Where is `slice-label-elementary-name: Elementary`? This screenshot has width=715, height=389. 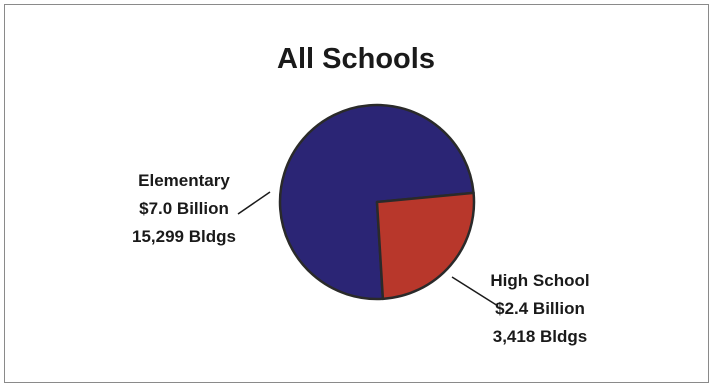 slice-label-elementary-name: Elementary is located at coordinates (184, 180).